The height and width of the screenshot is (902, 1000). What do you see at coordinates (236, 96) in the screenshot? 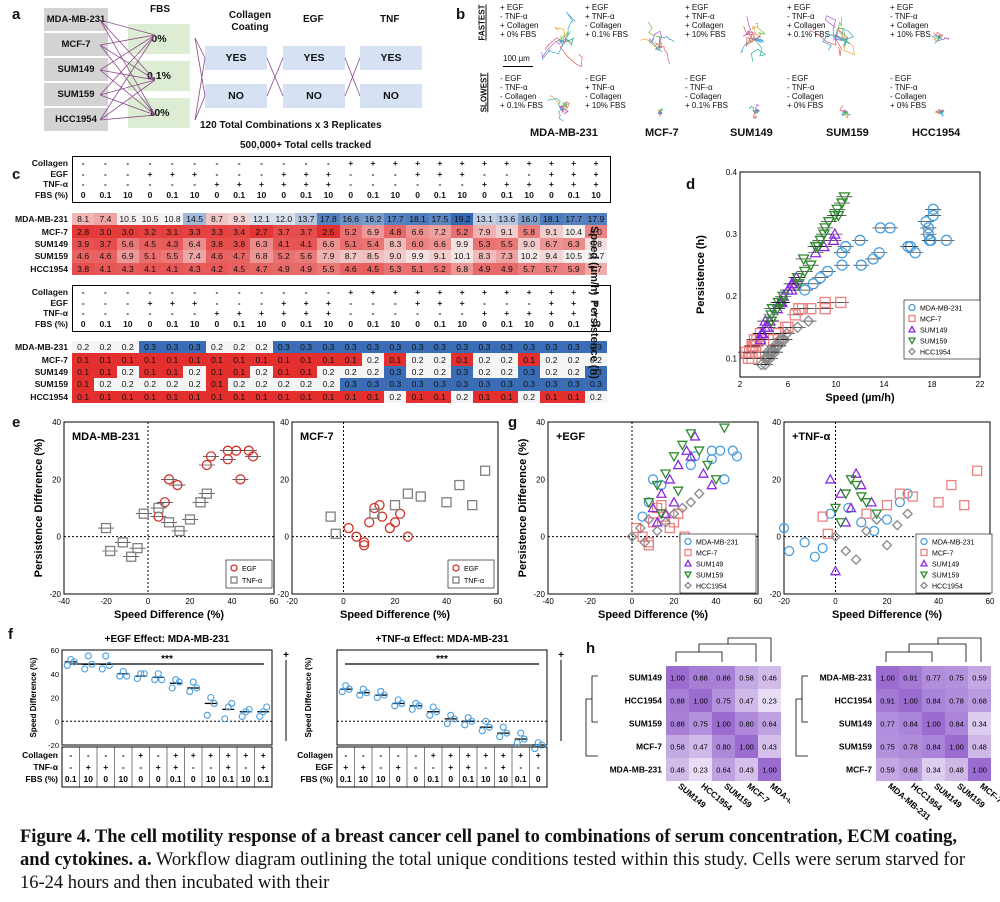
I see `collagen-no: NO` at bounding box center [236, 96].